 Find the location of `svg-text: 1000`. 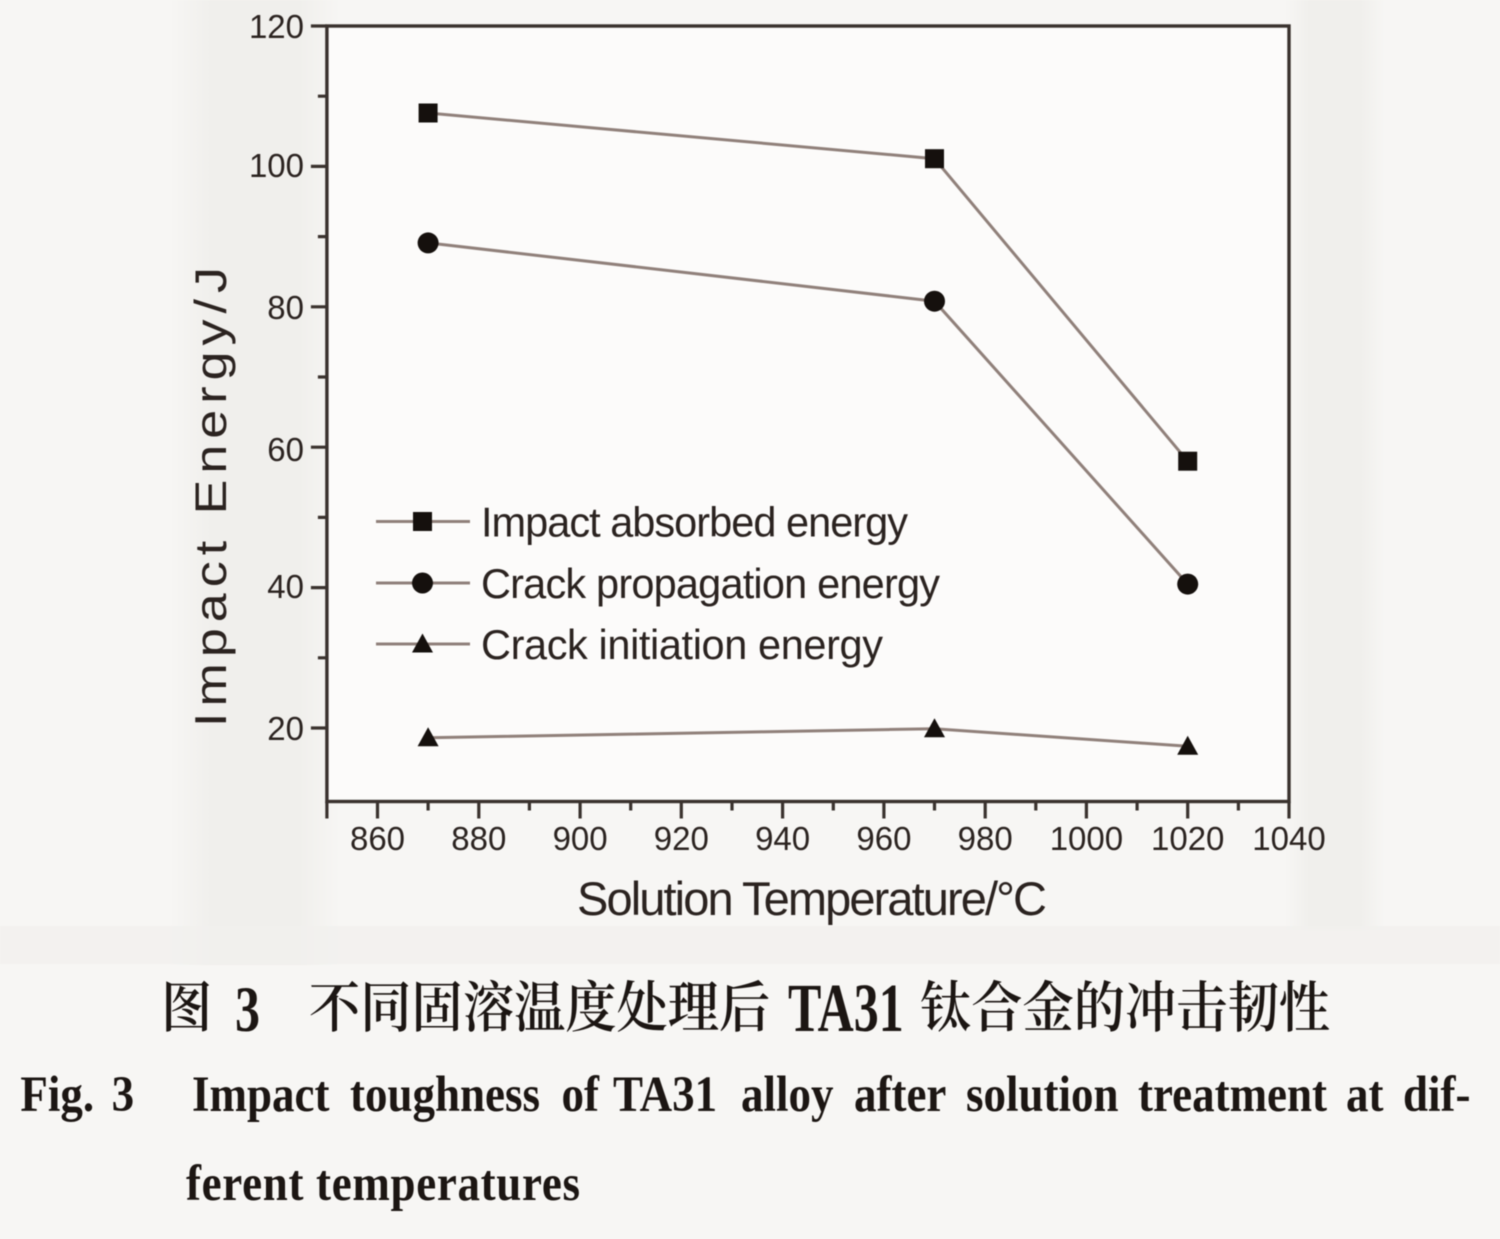

svg-text: 1000 is located at coordinates (1086, 838).